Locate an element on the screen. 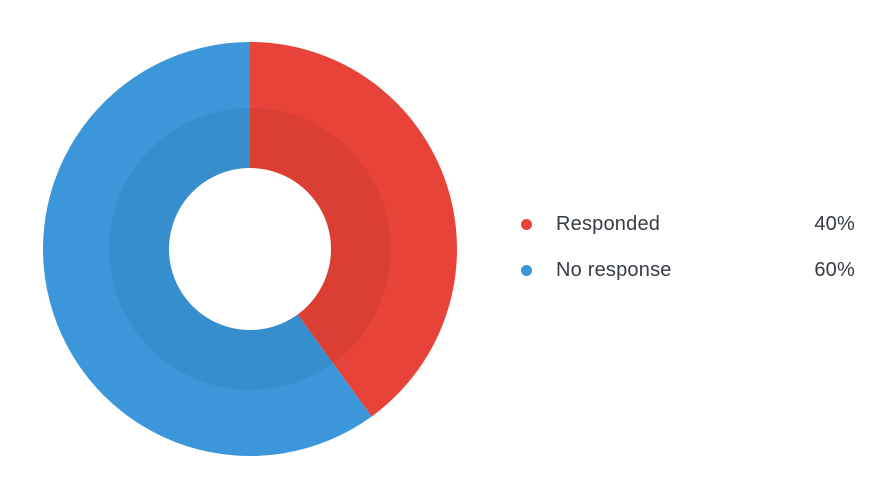 The width and height of the screenshot is (896, 500). legend-label: Responded is located at coordinates (608, 223).